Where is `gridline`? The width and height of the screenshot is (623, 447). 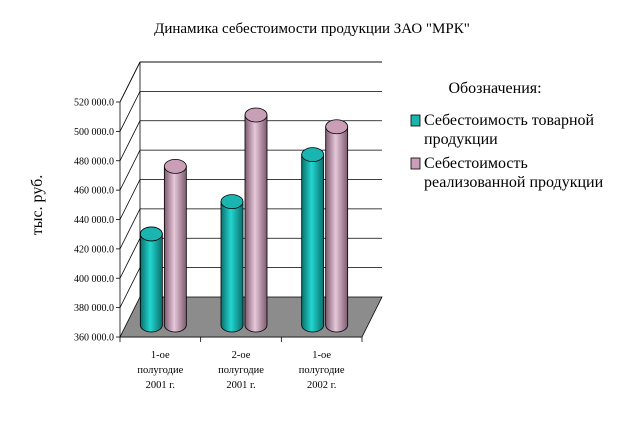
gridline is located at coordinates (250, 82).